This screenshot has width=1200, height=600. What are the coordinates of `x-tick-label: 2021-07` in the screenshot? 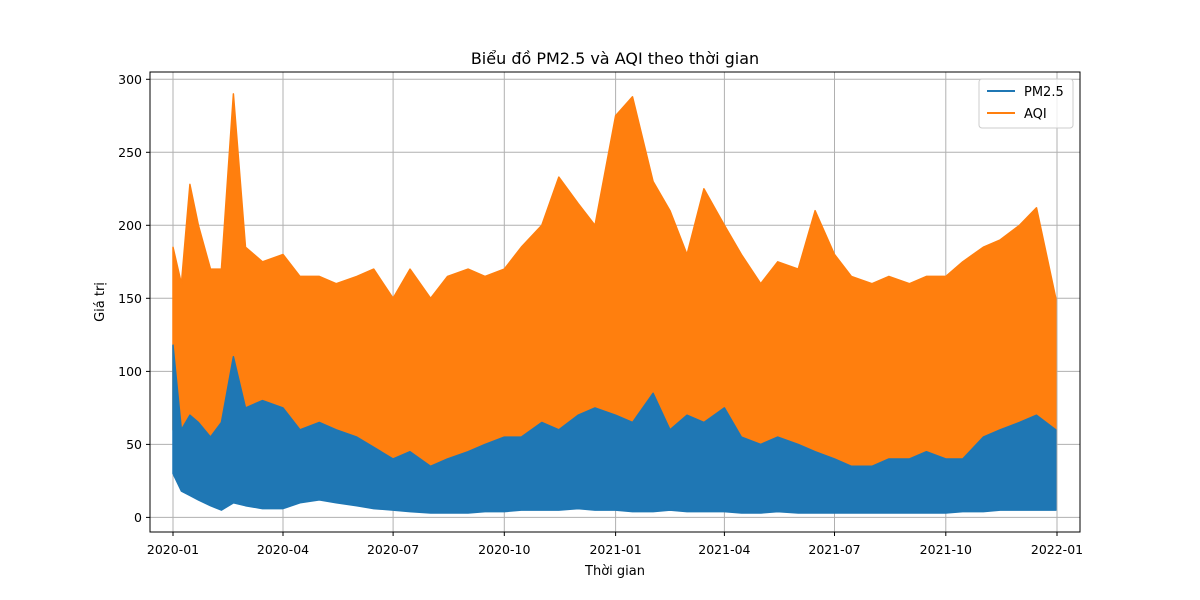 It's located at (834, 549).